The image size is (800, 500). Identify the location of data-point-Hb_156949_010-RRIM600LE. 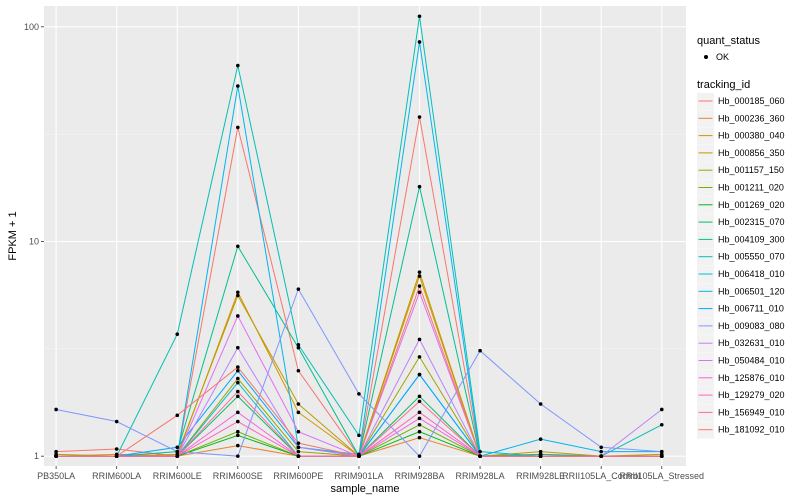
(177, 456).